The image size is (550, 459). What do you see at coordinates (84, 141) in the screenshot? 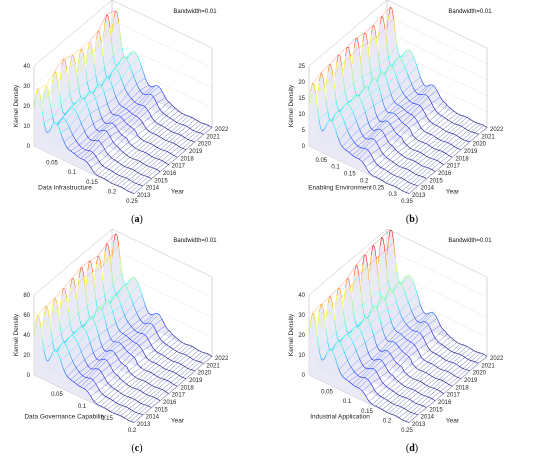
I see `surface-year-fill-2013` at bounding box center [84, 141].